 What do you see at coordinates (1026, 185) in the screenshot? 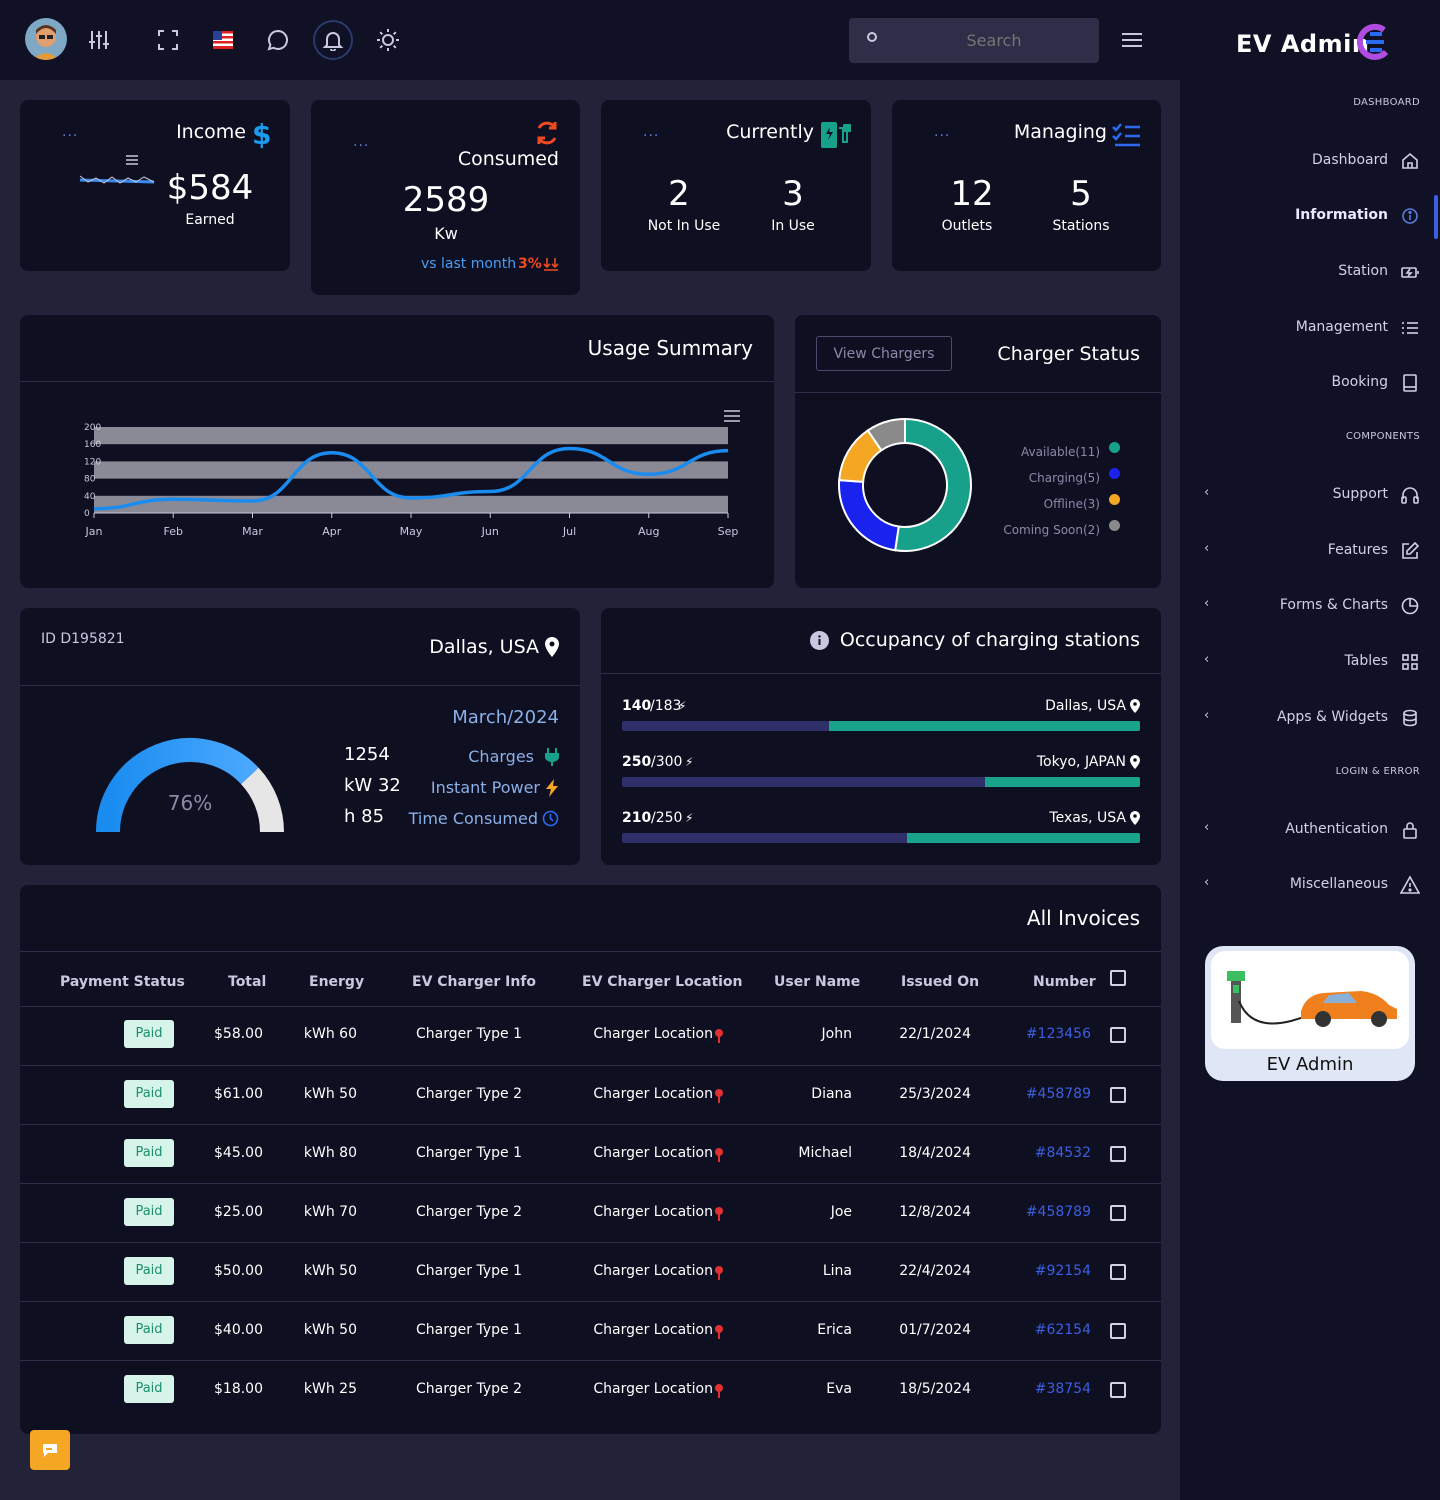
I see `managing-card: ··· Managing 12 Outlets 5 Stations` at bounding box center [1026, 185].